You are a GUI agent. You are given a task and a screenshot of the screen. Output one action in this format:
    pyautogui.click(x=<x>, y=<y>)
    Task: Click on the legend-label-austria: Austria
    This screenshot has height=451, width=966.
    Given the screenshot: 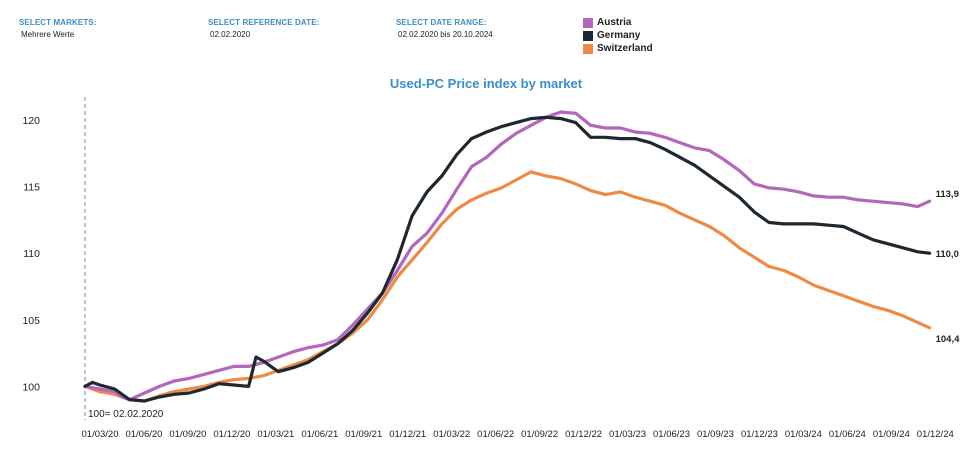 What is the action you would take?
    pyautogui.click(x=614, y=22)
    